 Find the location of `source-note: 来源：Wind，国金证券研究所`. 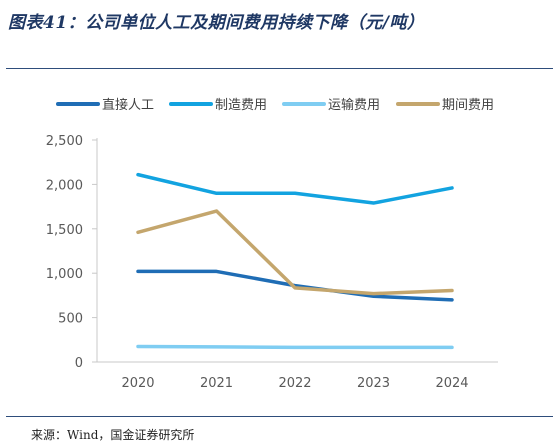

source-note: 来源：Wind，国金证券研究所 is located at coordinates (113, 435).